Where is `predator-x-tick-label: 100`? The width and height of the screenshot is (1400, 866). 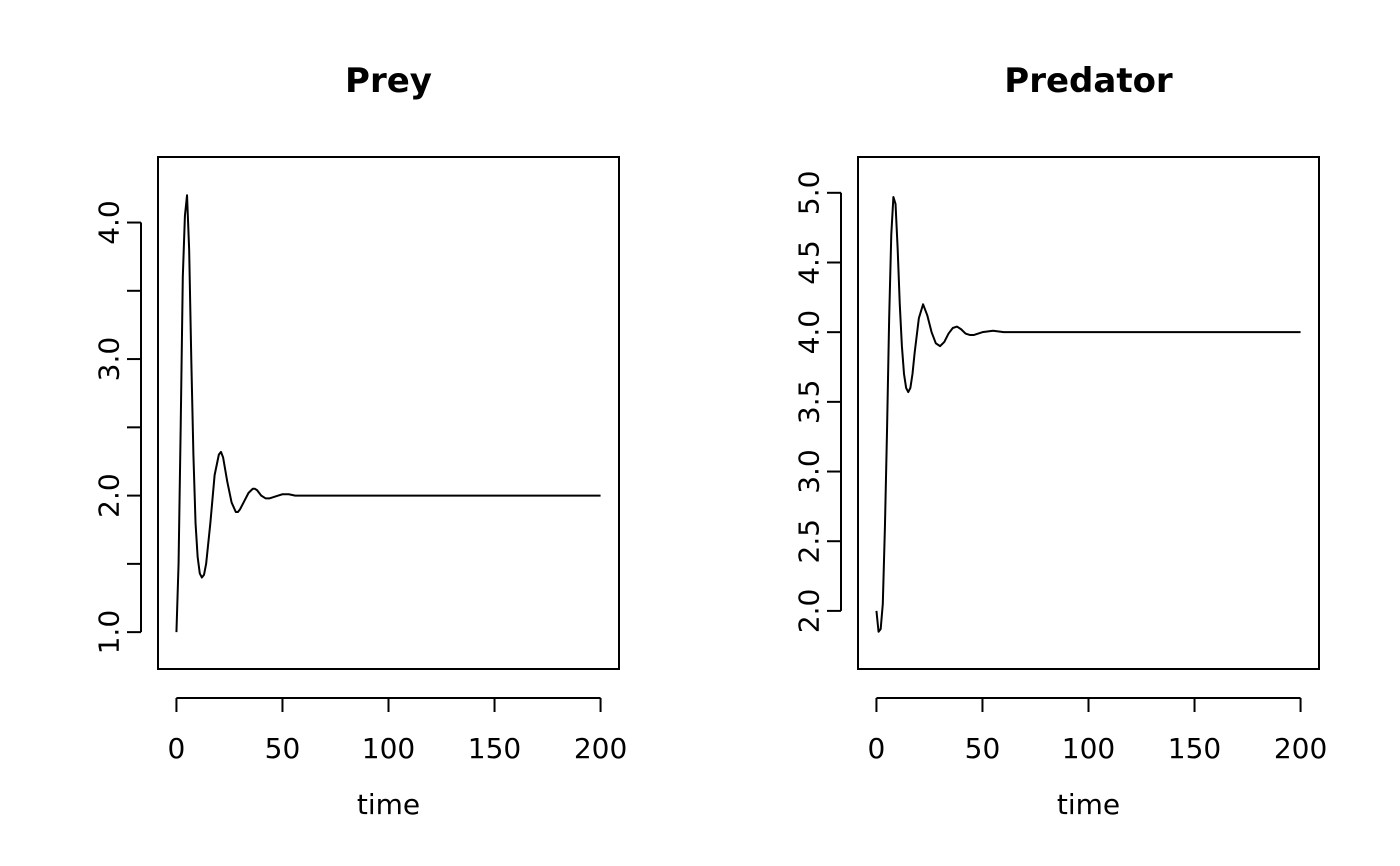 predator-x-tick-label: 100 is located at coordinates (1088, 748).